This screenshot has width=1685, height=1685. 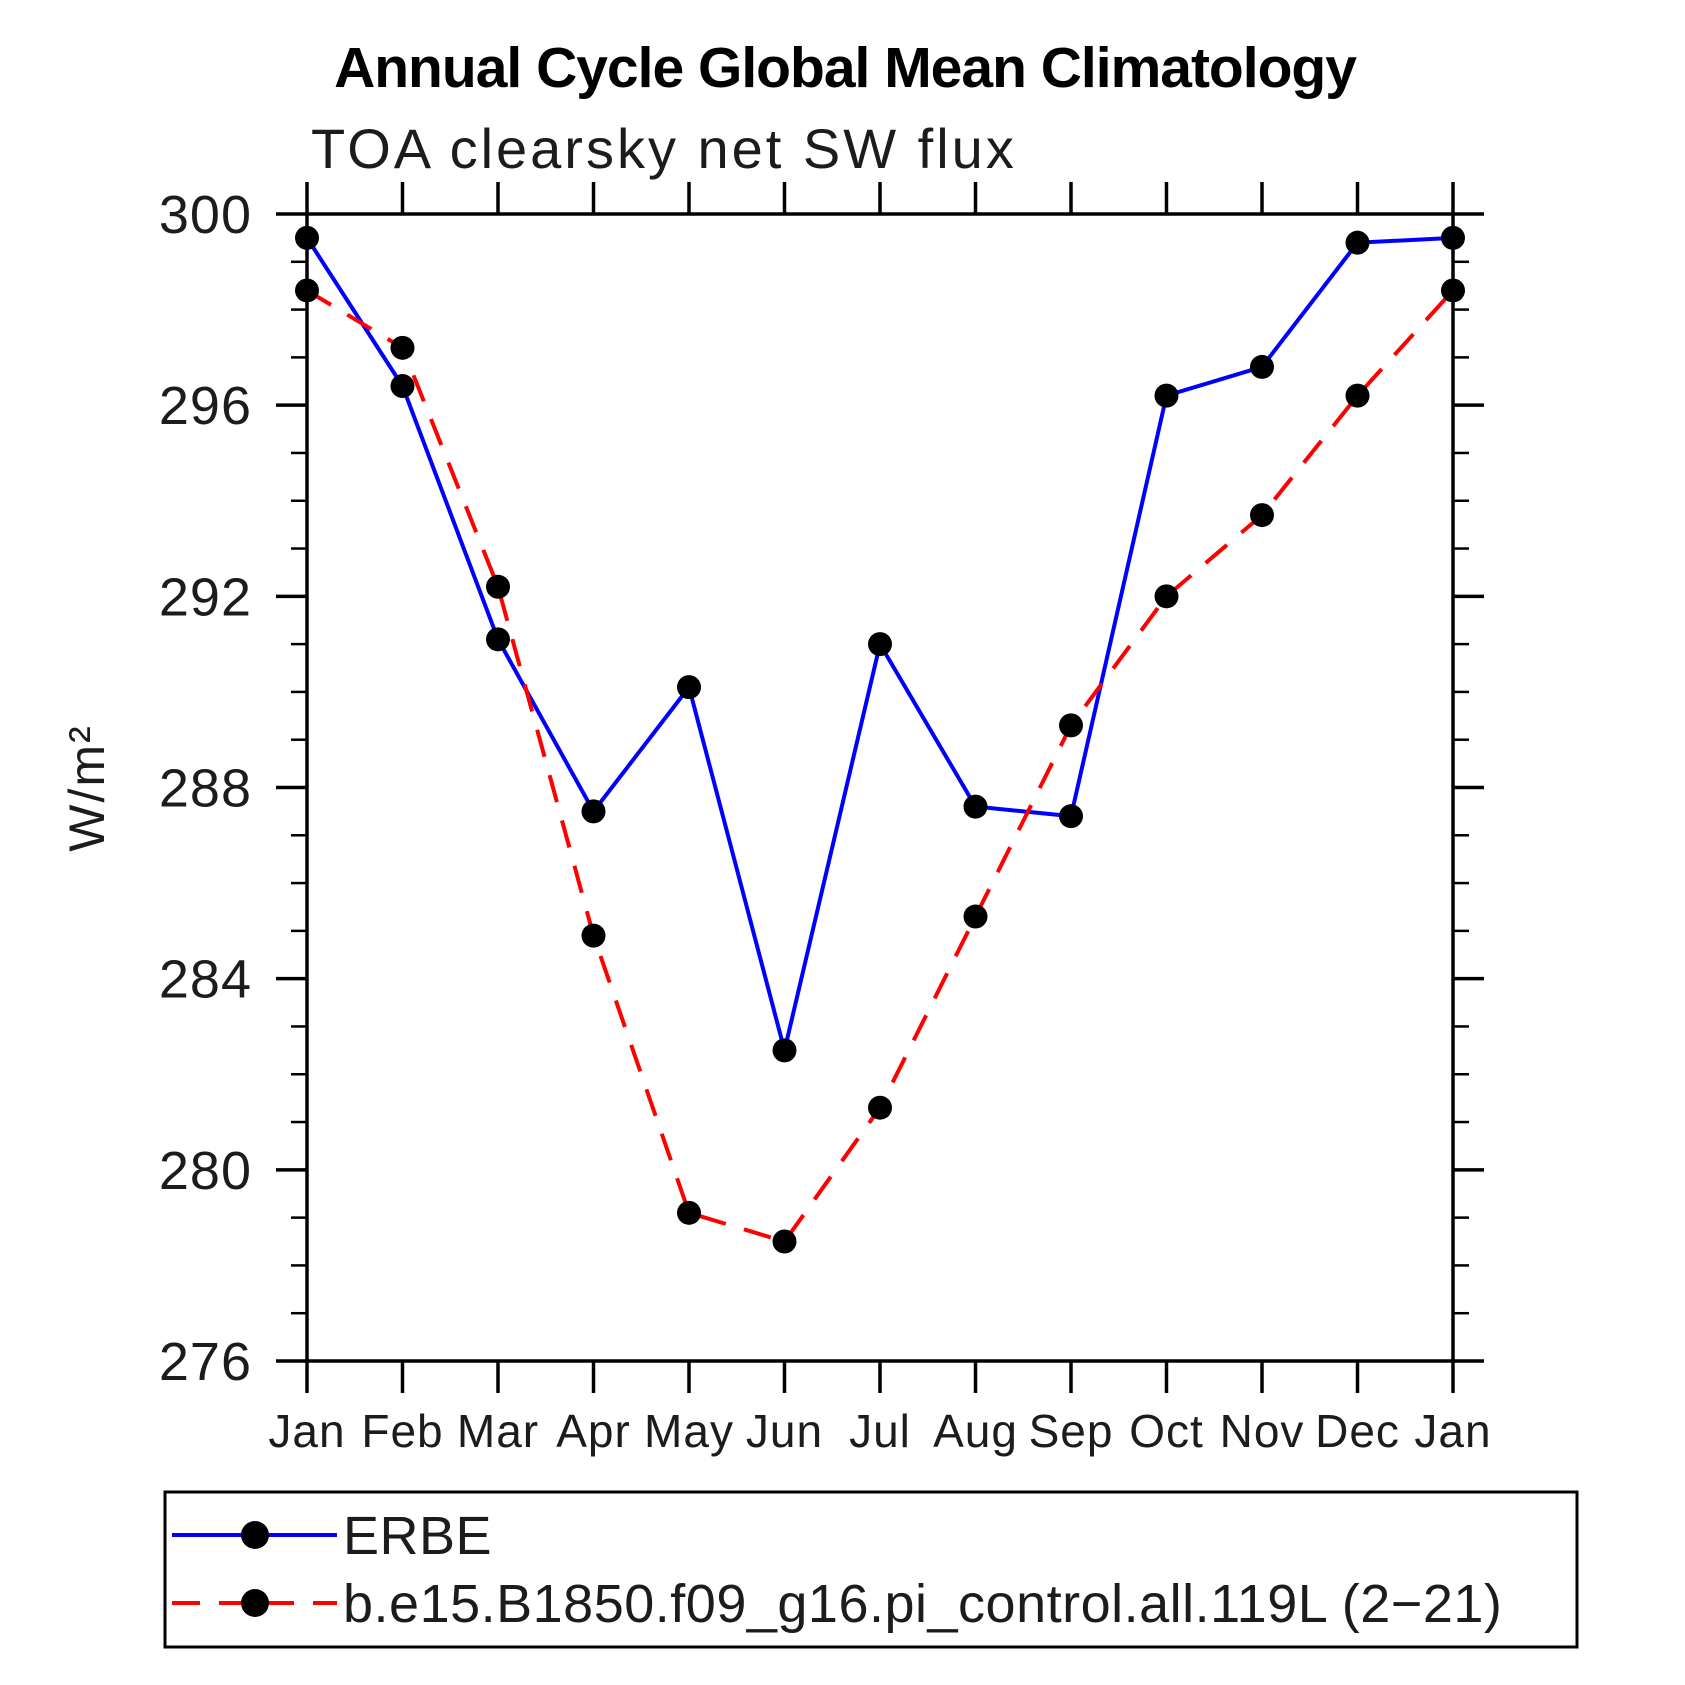 What do you see at coordinates (205, 1362) in the screenshot?
I see `y-tick-label: 276` at bounding box center [205, 1362].